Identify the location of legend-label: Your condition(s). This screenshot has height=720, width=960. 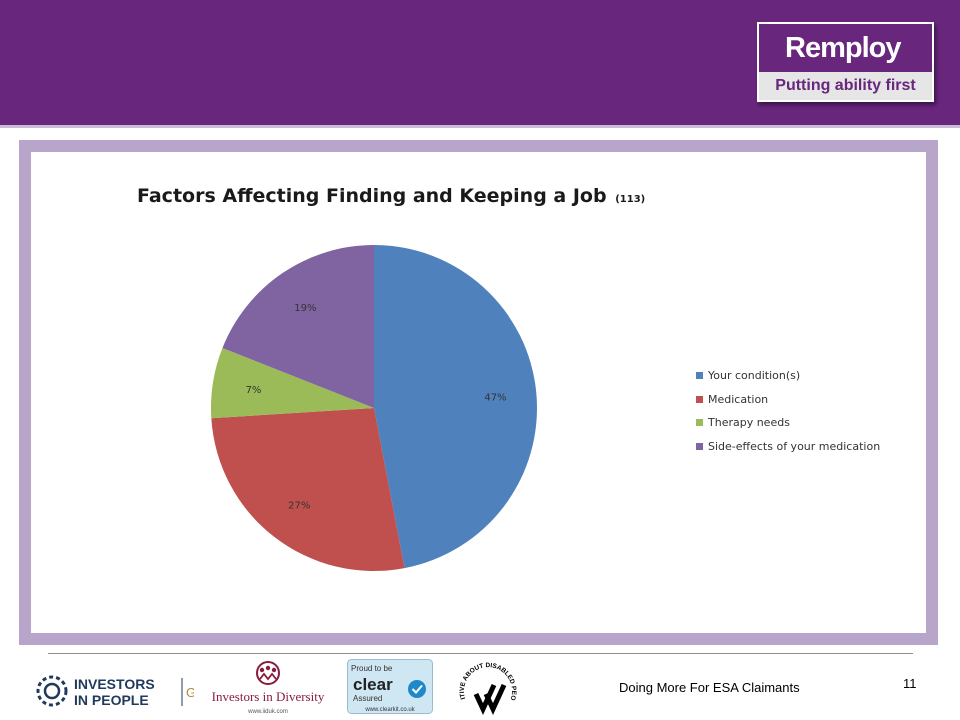
(754, 376).